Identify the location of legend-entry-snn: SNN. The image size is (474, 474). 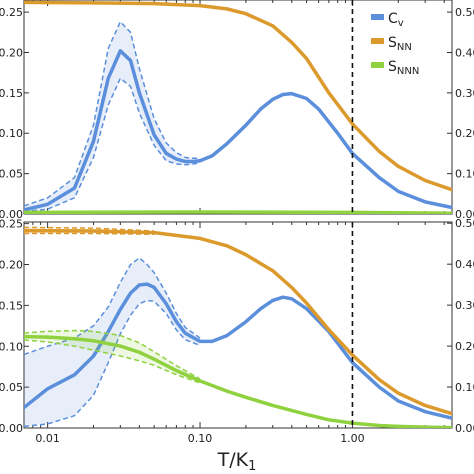
(391, 44).